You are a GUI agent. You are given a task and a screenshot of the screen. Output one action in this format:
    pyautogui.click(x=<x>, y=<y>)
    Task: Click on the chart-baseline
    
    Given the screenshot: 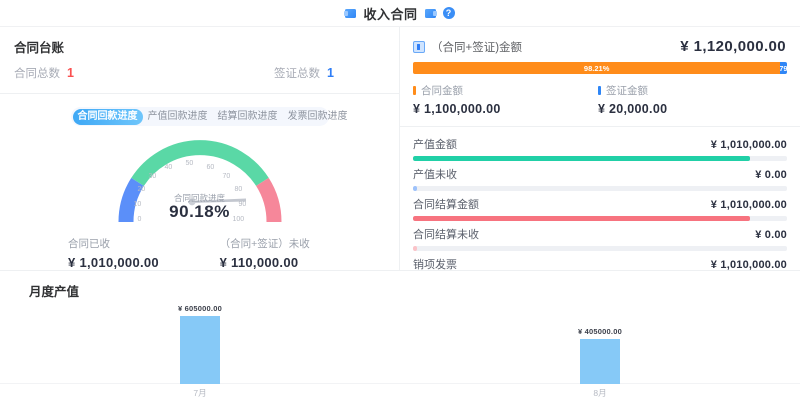 What is the action you would take?
    pyautogui.click(x=400, y=383)
    